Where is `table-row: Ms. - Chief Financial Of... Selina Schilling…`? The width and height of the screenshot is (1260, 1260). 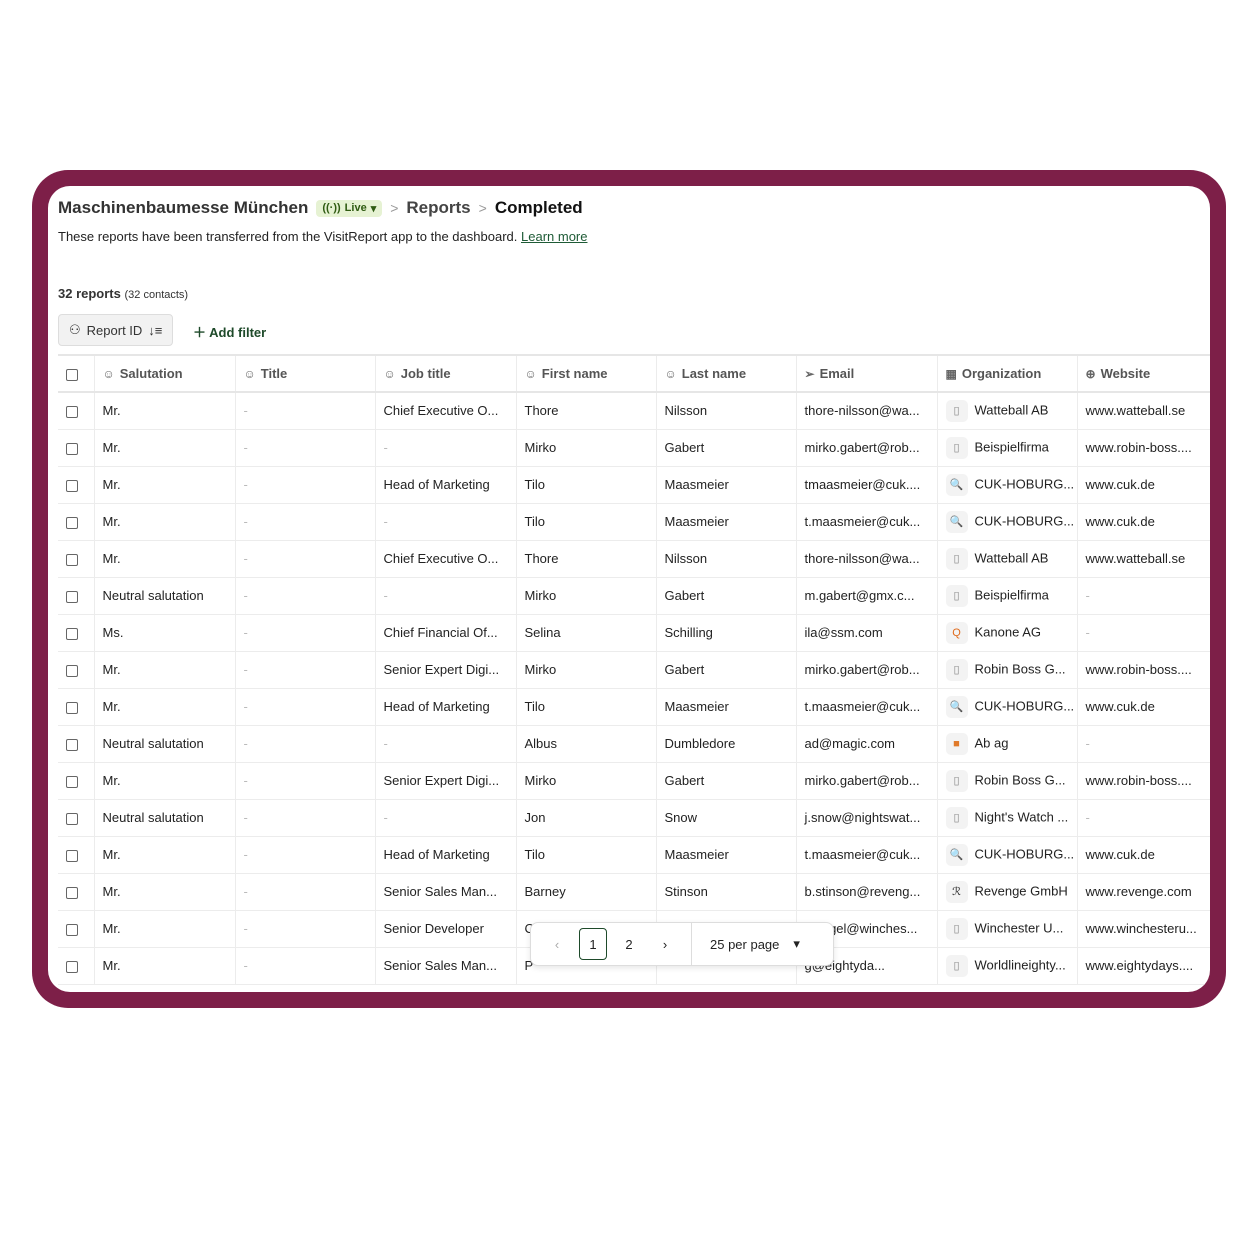 table-row: Ms. - Chief Financial Of... Selina Schilling… is located at coordinates (634, 633).